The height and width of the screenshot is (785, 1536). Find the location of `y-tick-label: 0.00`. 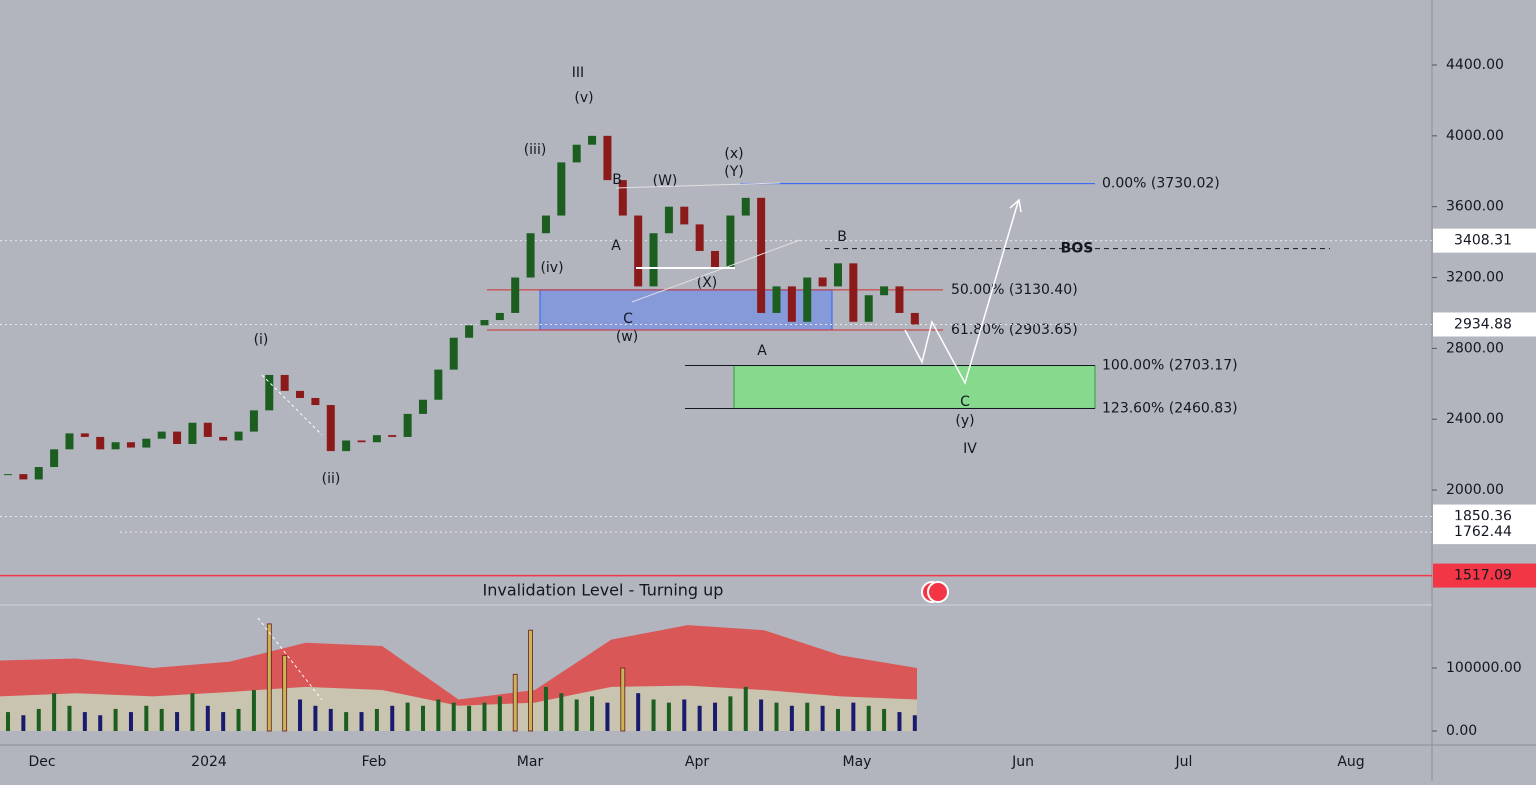

y-tick-label: 0.00 is located at coordinates (1461, 731).